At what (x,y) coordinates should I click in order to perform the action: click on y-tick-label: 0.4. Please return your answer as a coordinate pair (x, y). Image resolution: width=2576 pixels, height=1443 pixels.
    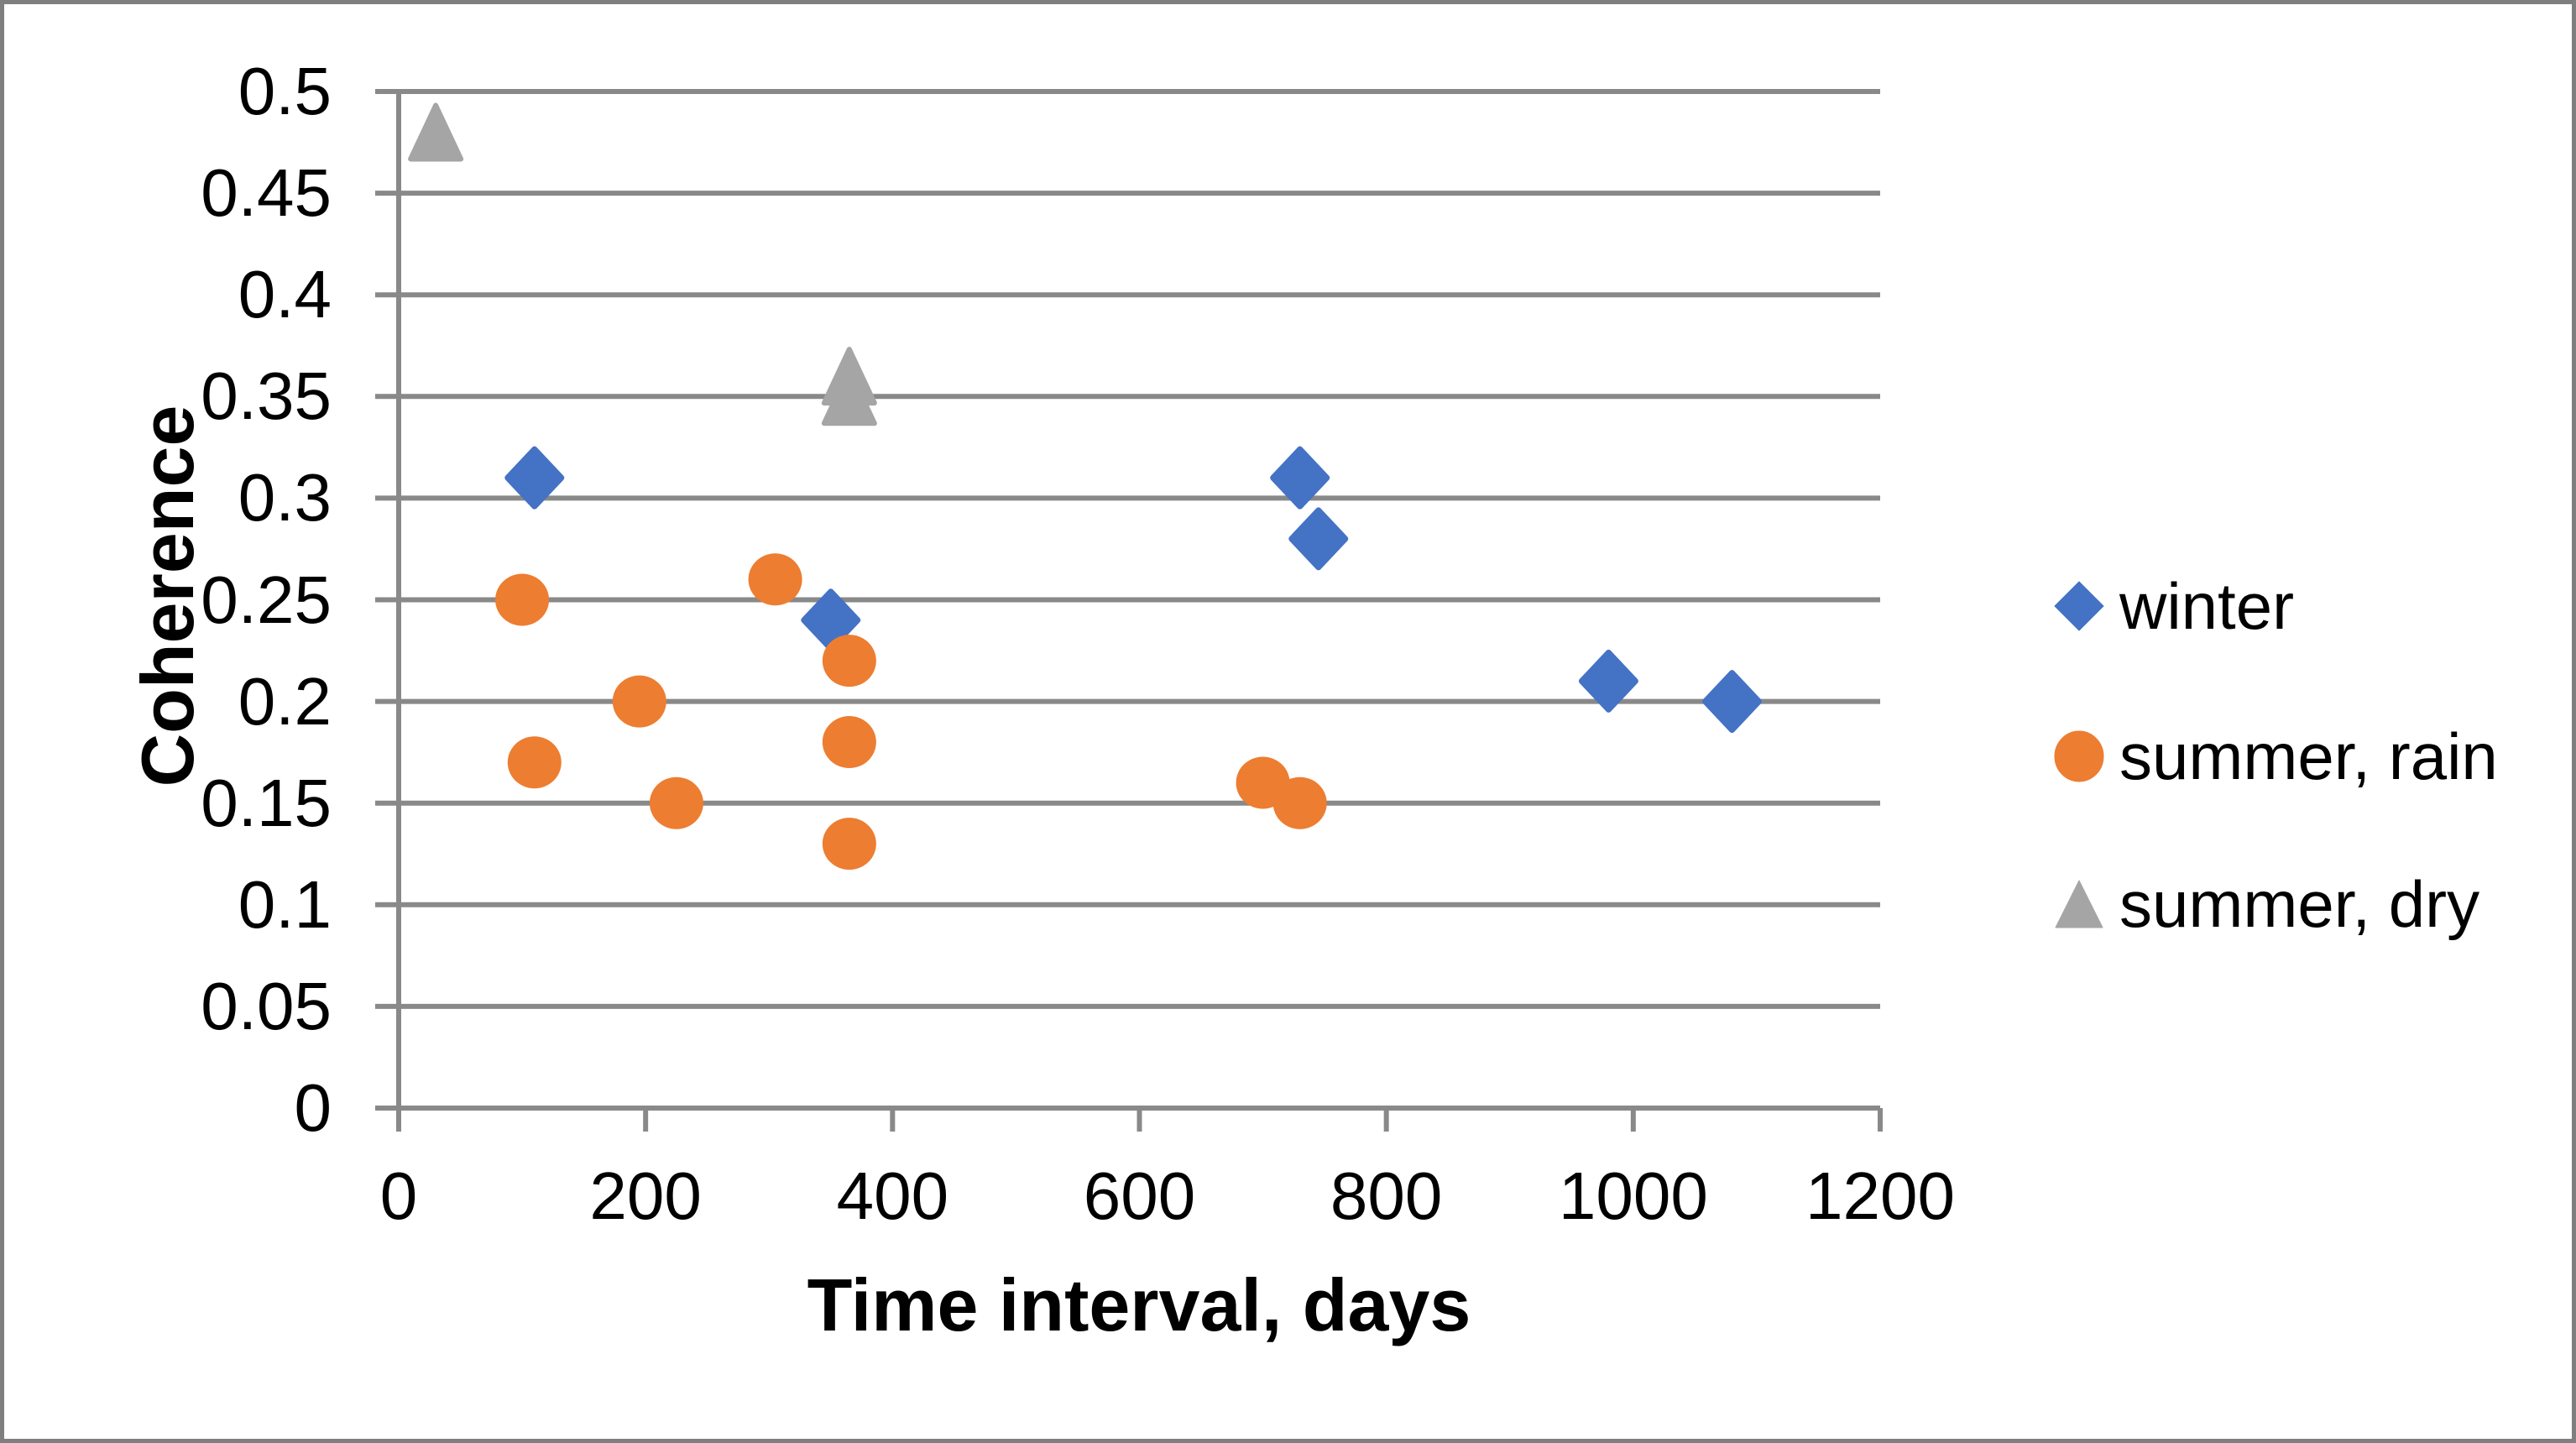
    Looking at the image, I should click on (285, 294).